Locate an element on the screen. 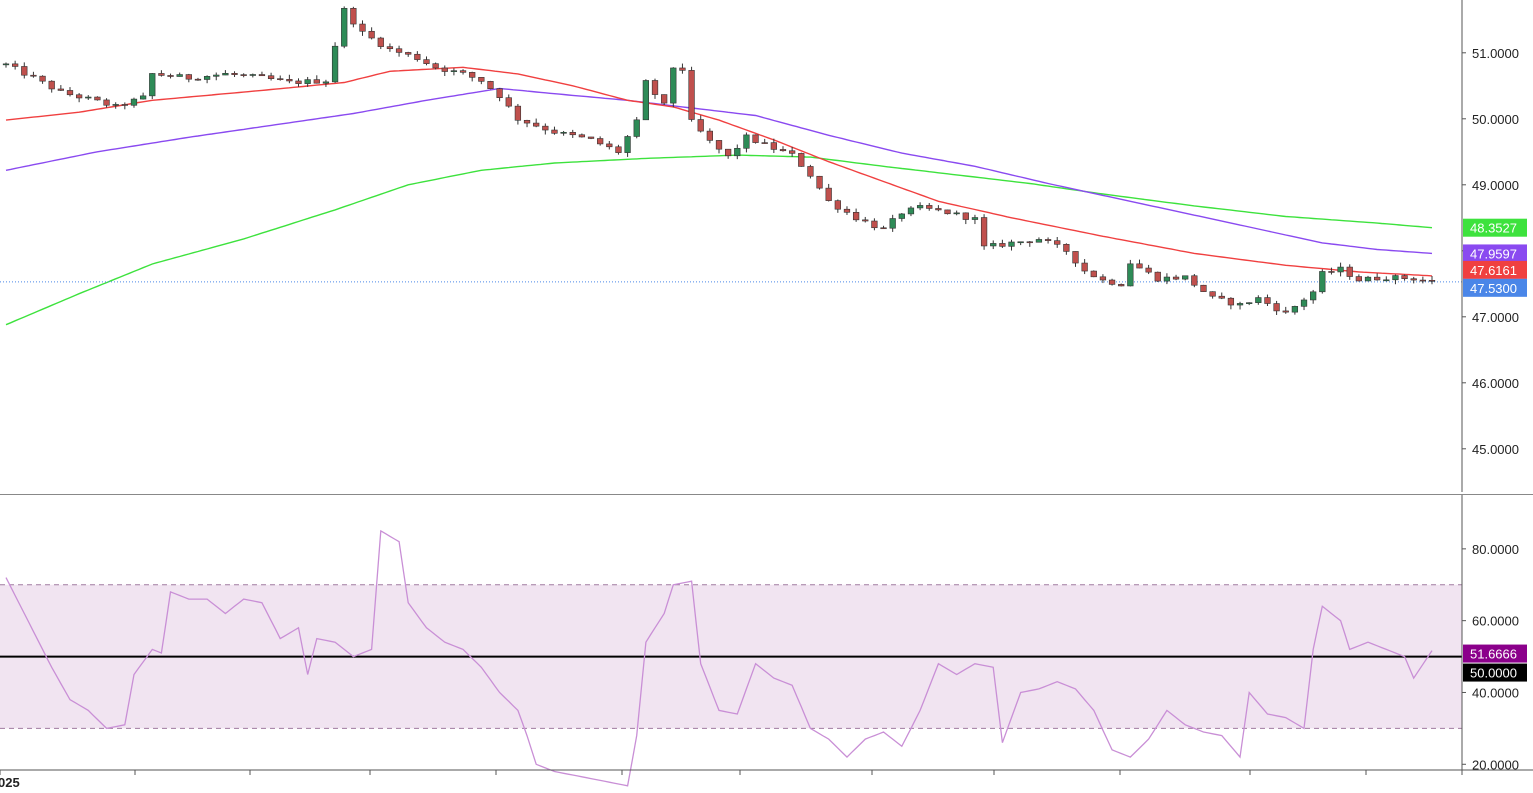  price-tag-ema-mid: 47.9597 is located at coordinates (1495, 253).